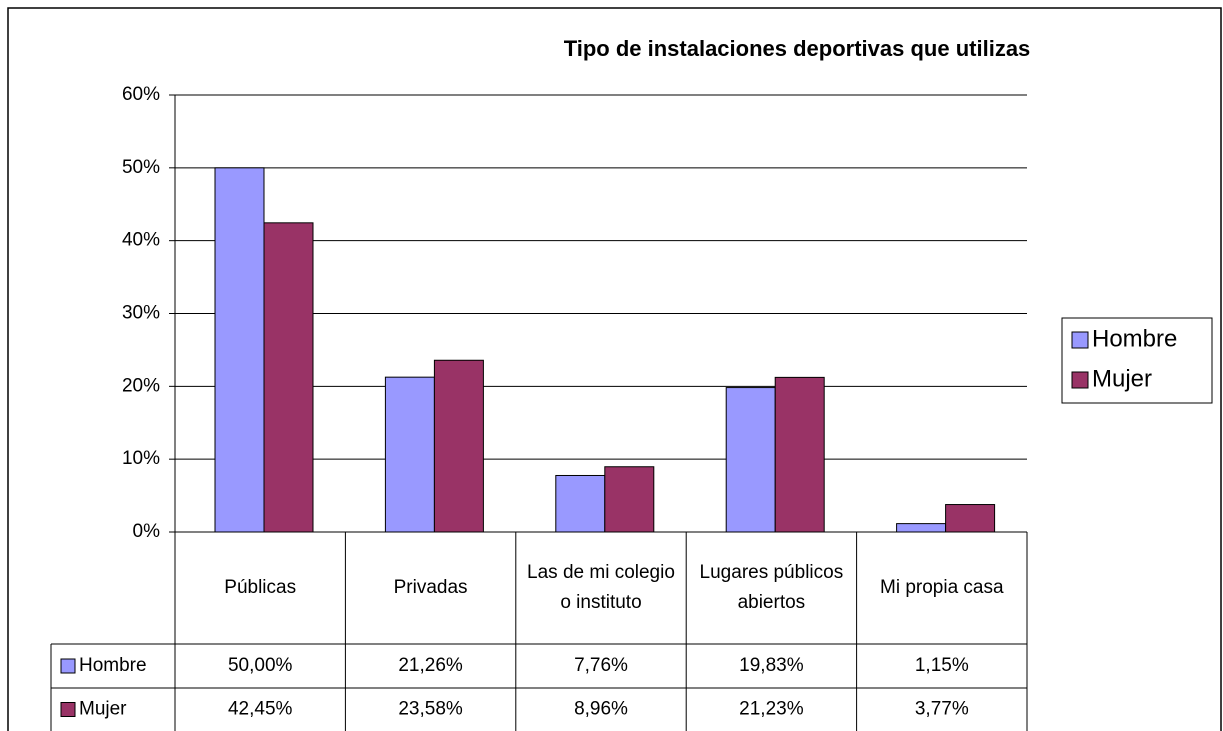 The height and width of the screenshot is (731, 1223). I want to click on x-tick-label: Las de mi colegio o instituto, so click(601, 587).